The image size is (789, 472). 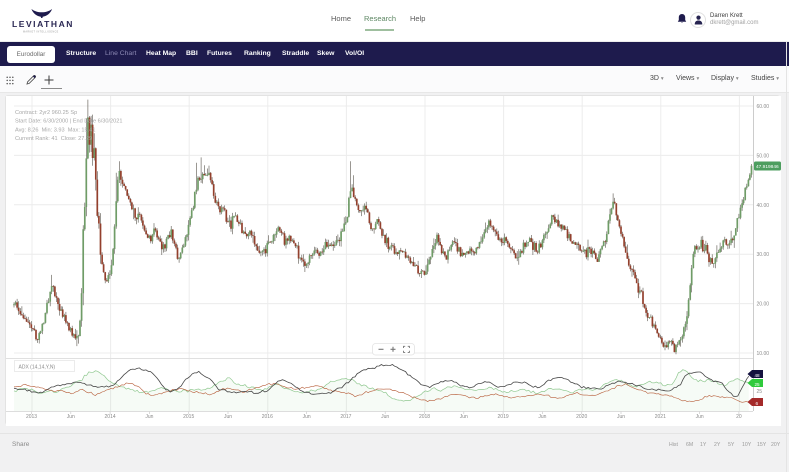 I want to click on svg-text: 2014, so click(x=110, y=417).